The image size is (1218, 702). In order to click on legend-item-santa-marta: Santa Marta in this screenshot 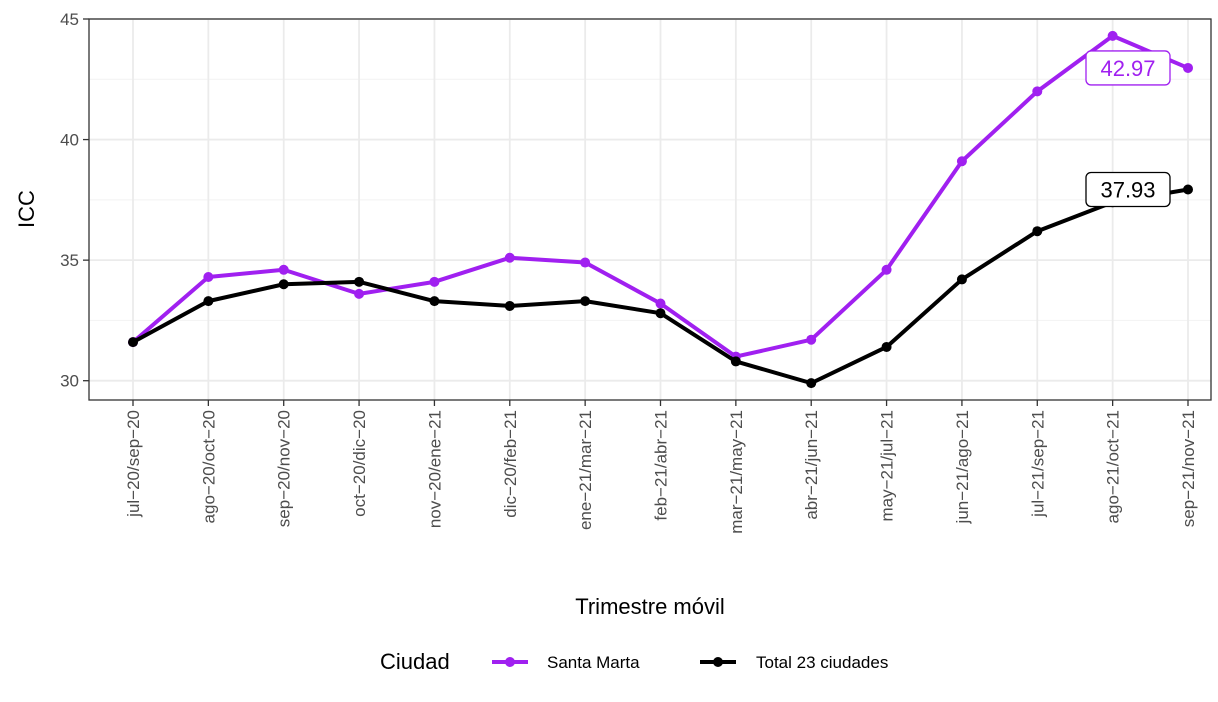, I will do `click(566, 662)`.